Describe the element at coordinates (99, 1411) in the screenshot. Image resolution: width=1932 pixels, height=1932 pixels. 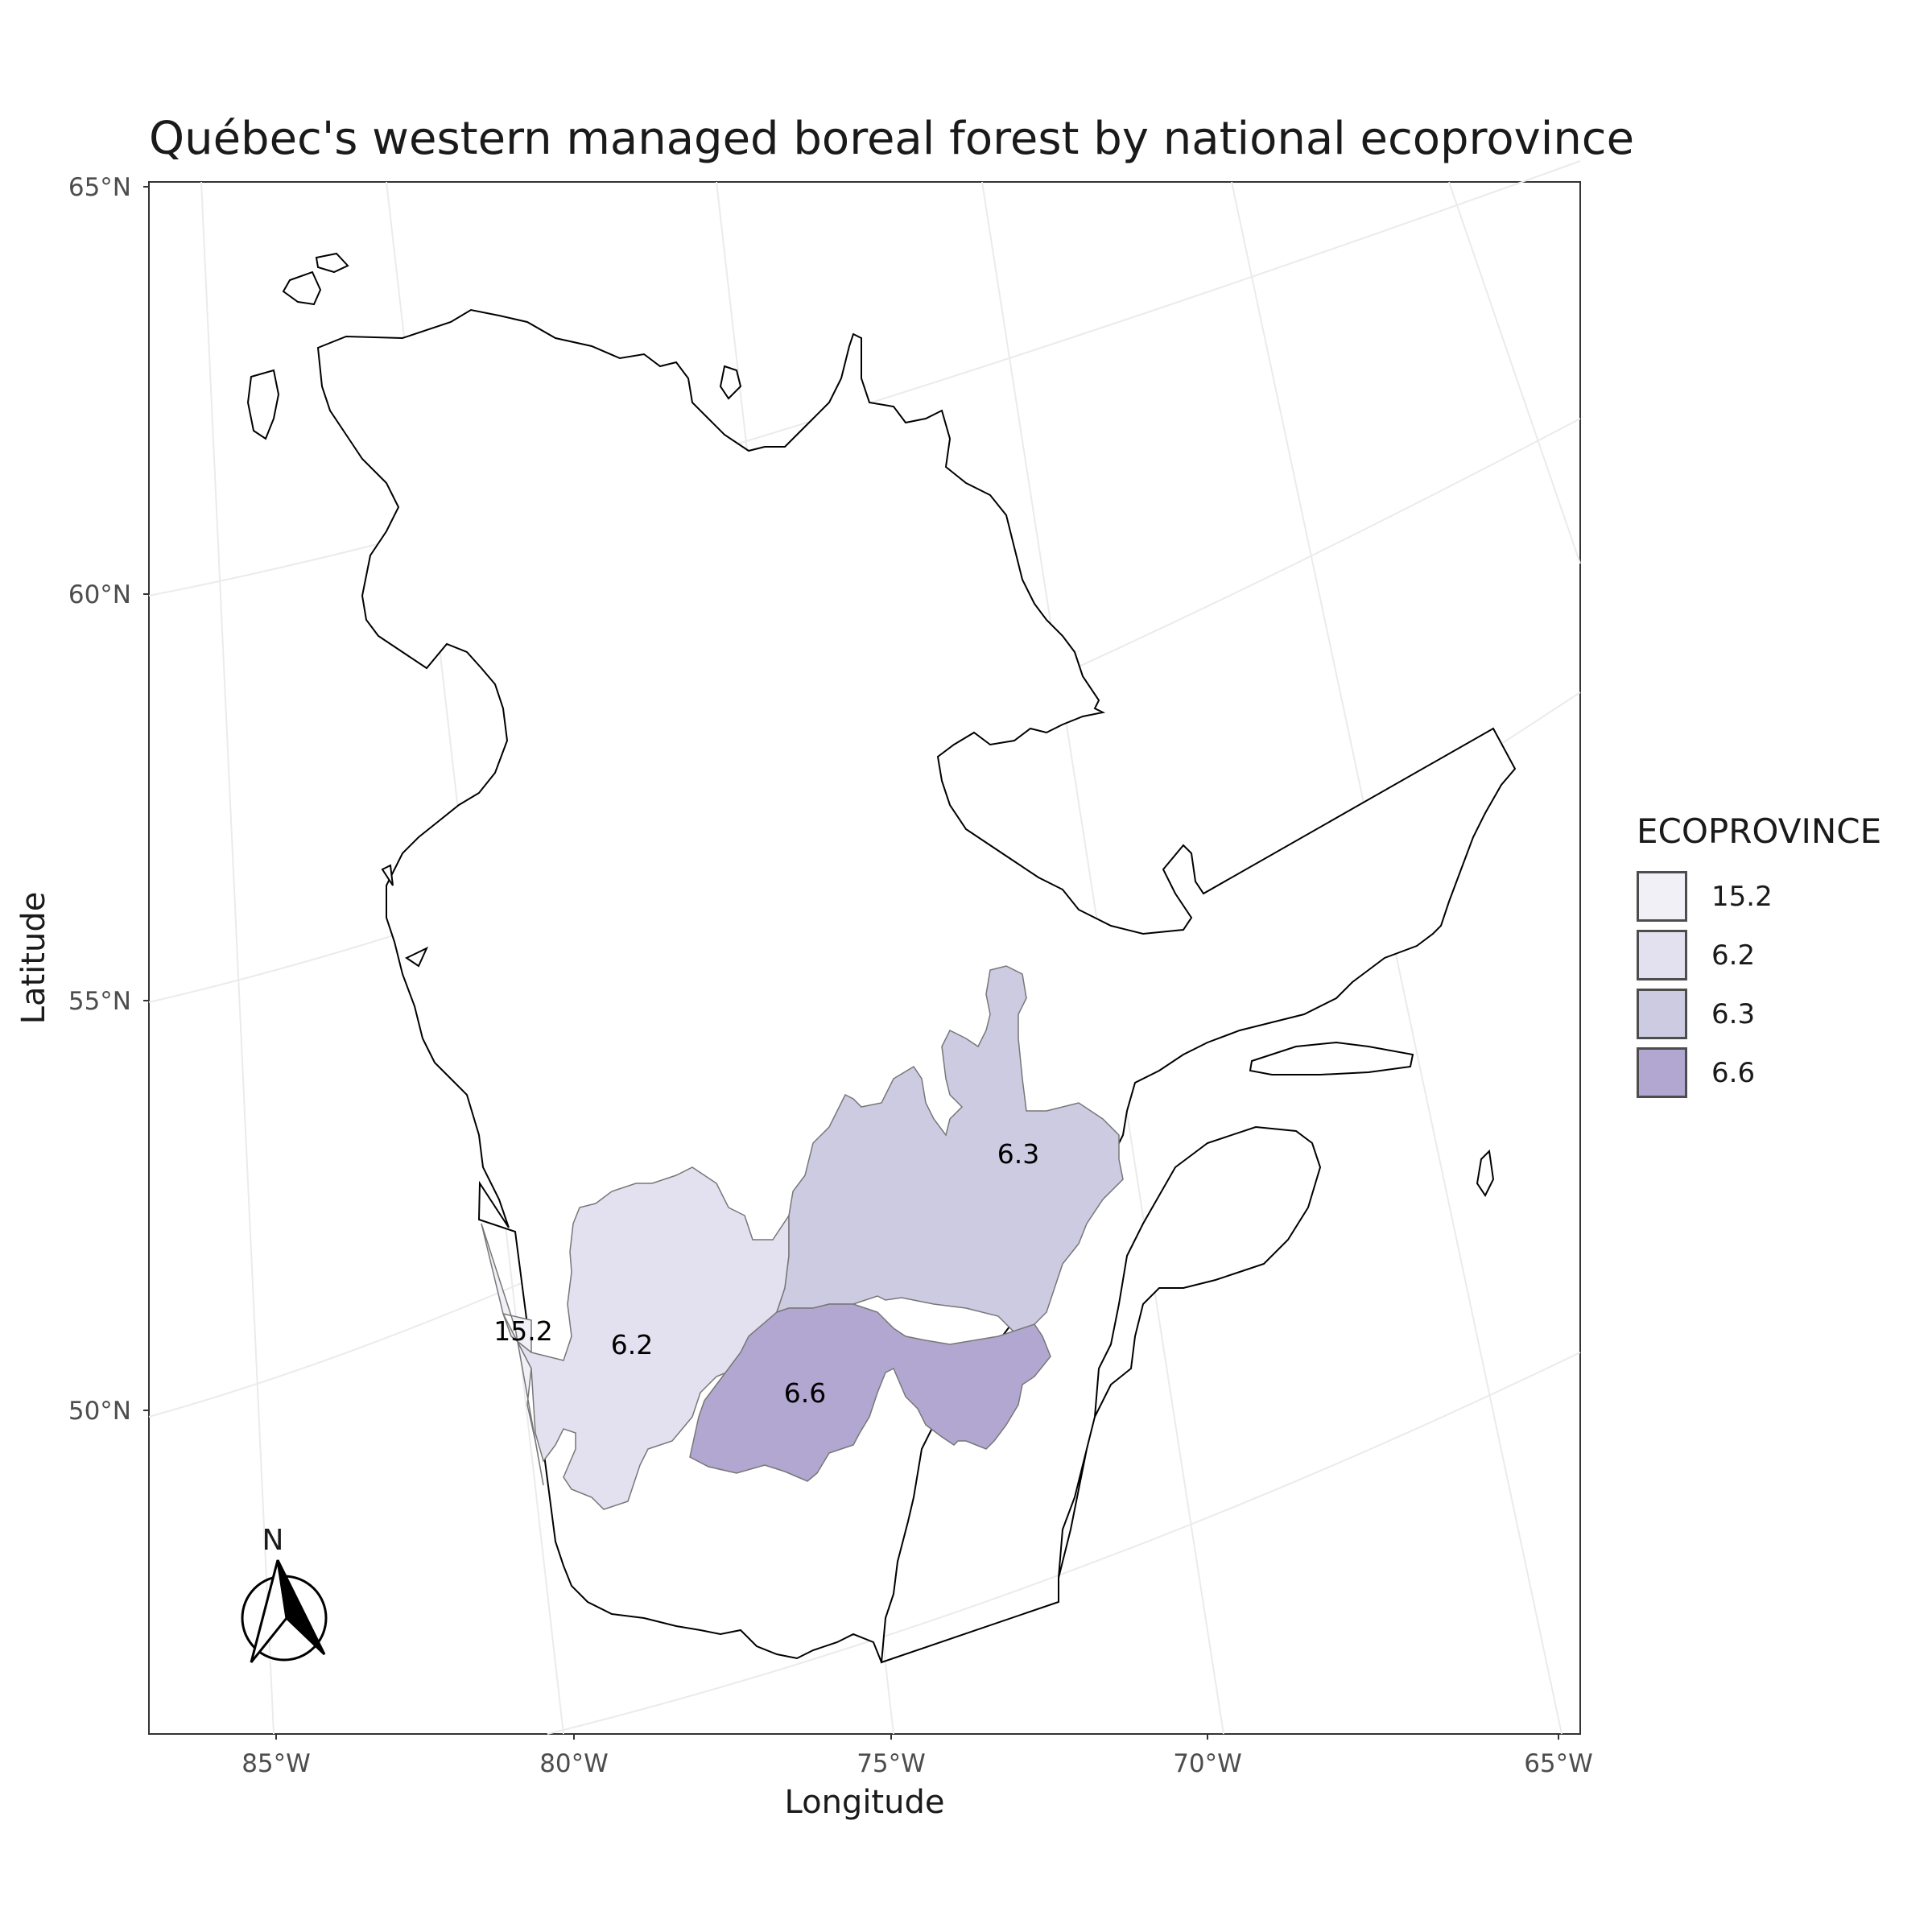
I see `y-tick-50: 50°N` at that location.